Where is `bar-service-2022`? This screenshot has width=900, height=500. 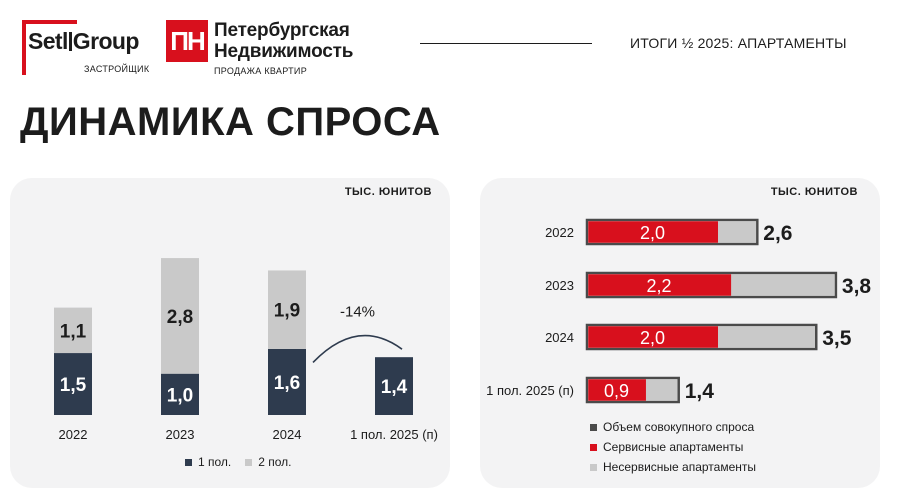
bar-service-2022 is located at coordinates (653, 232).